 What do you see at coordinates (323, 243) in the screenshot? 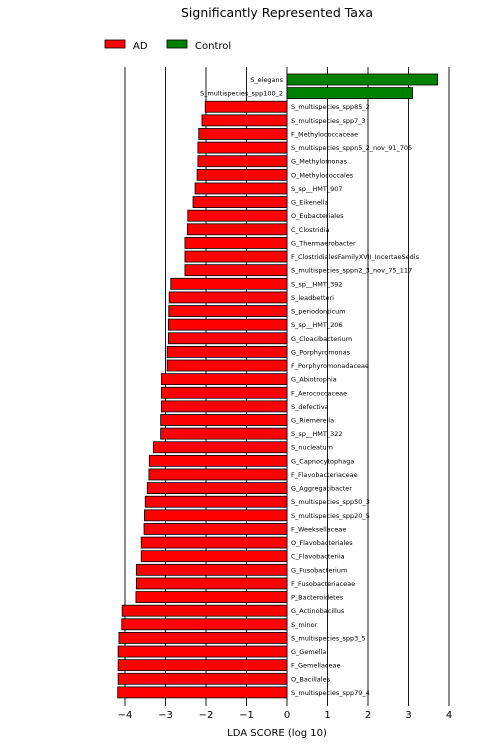
I see `bar-label: G_Thermaerobacter` at bounding box center [323, 243].